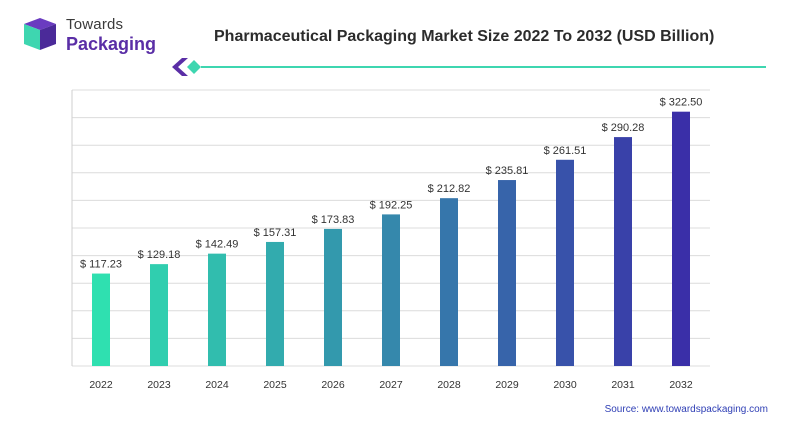  What do you see at coordinates (623, 251) in the screenshot?
I see `bar-2031` at bounding box center [623, 251].